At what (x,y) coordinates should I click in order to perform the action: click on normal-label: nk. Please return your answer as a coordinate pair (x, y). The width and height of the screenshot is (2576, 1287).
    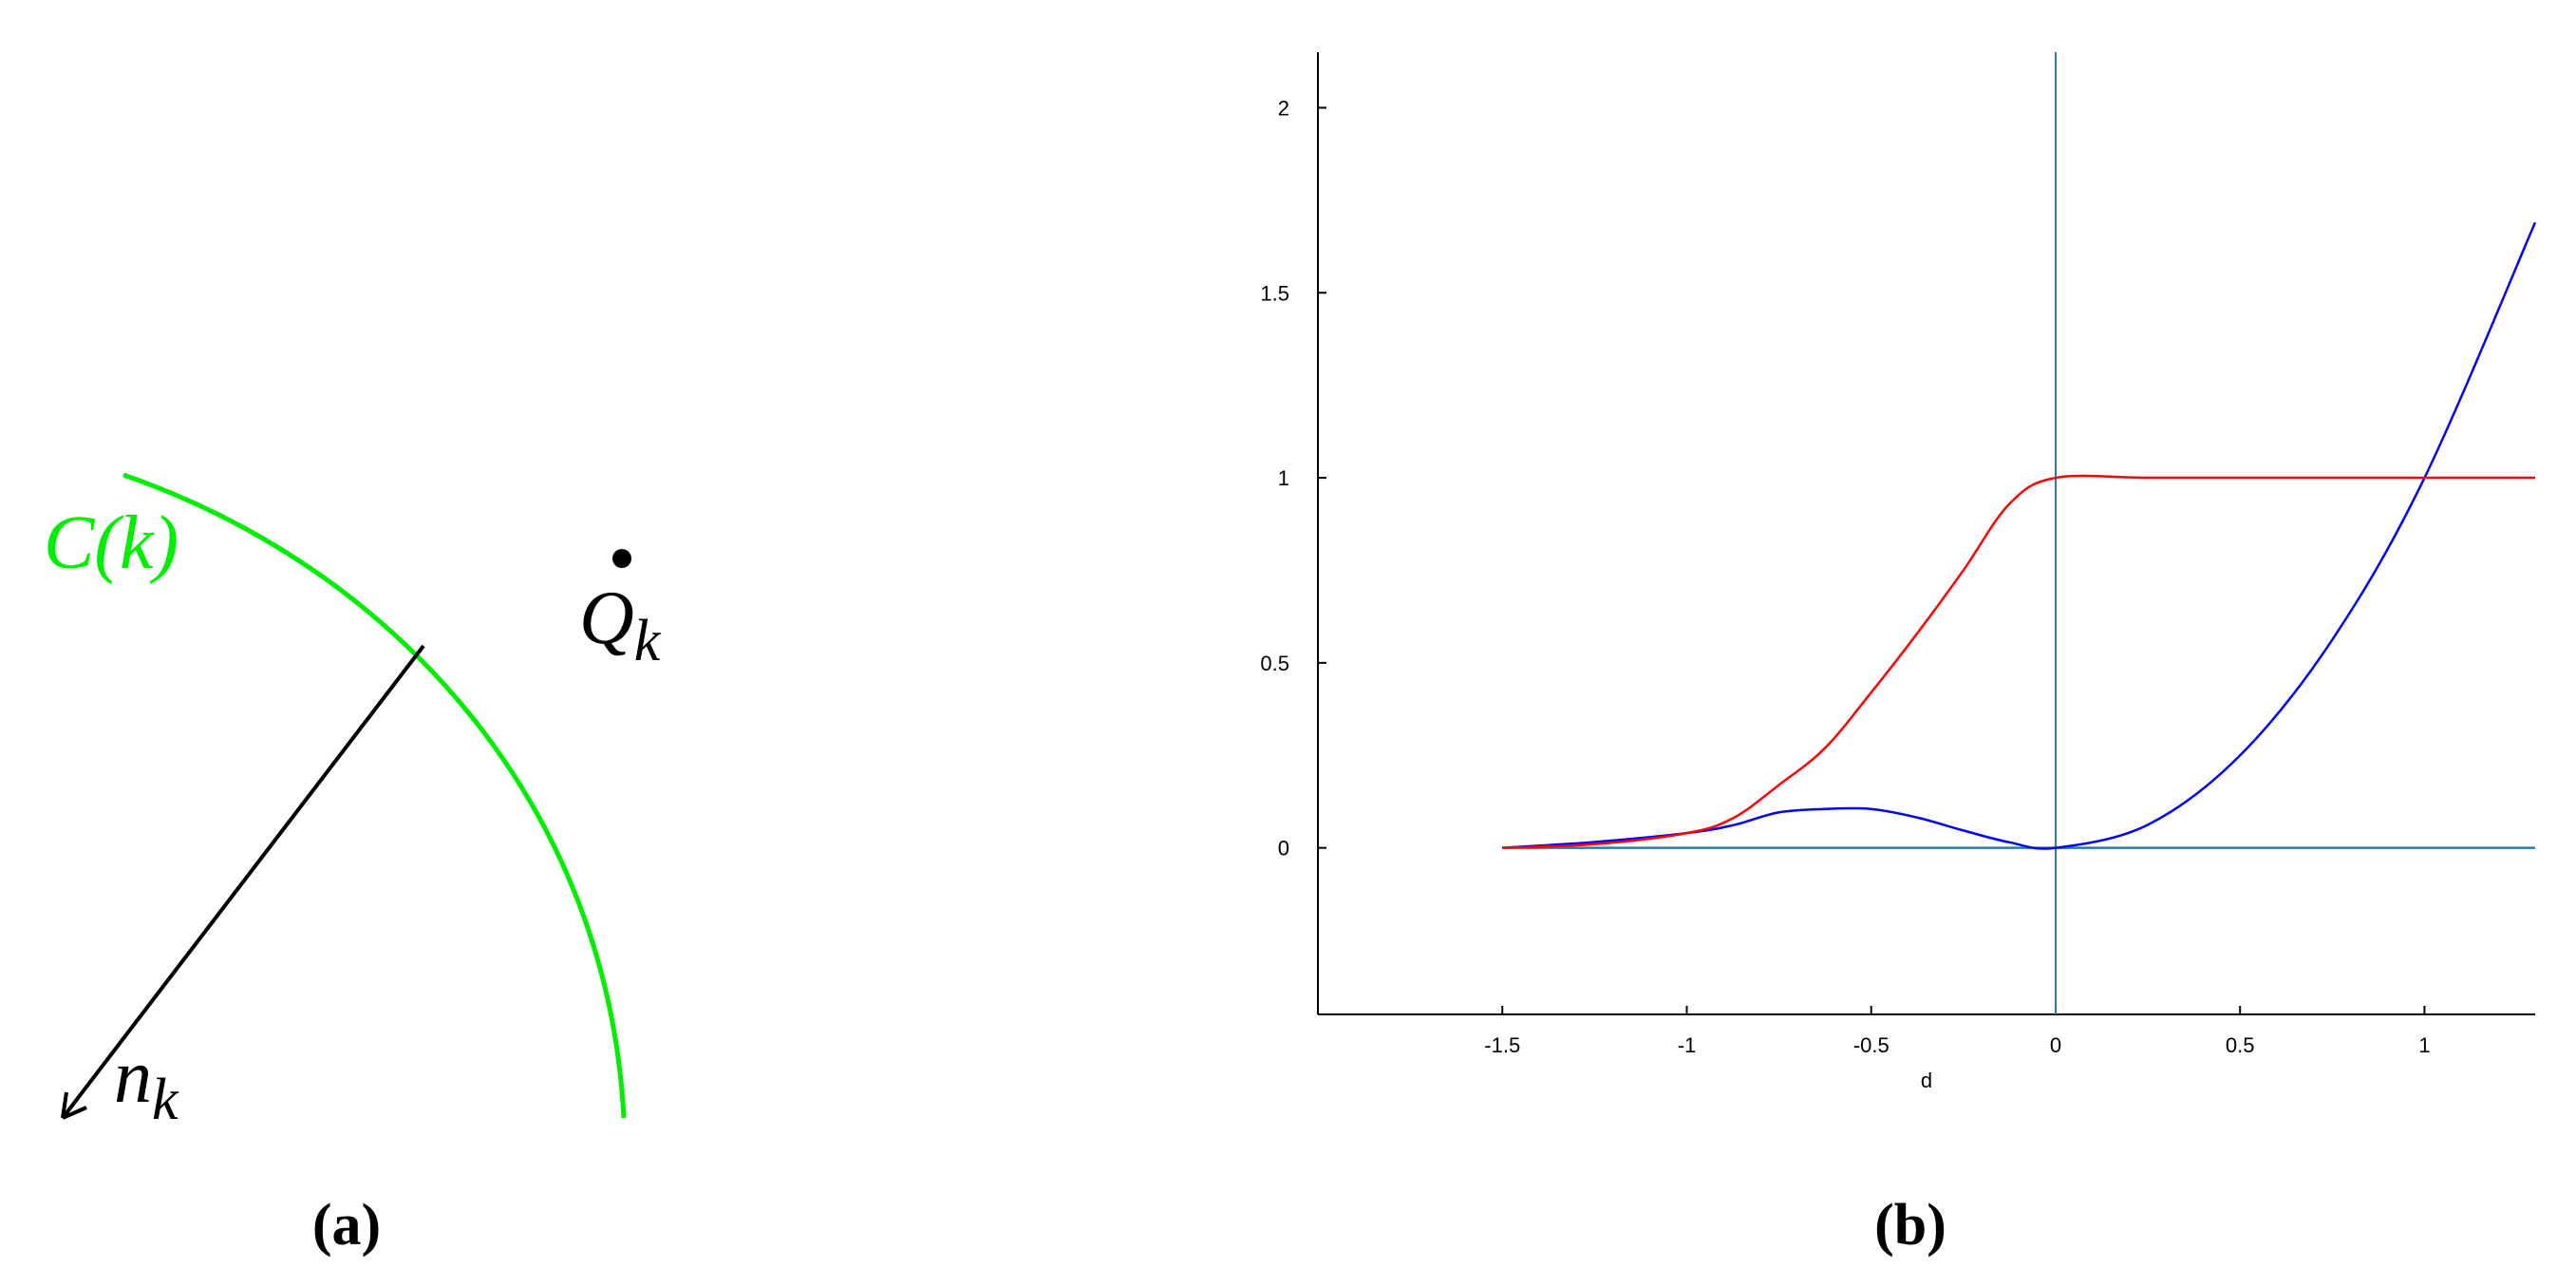
    Looking at the image, I should click on (146, 1083).